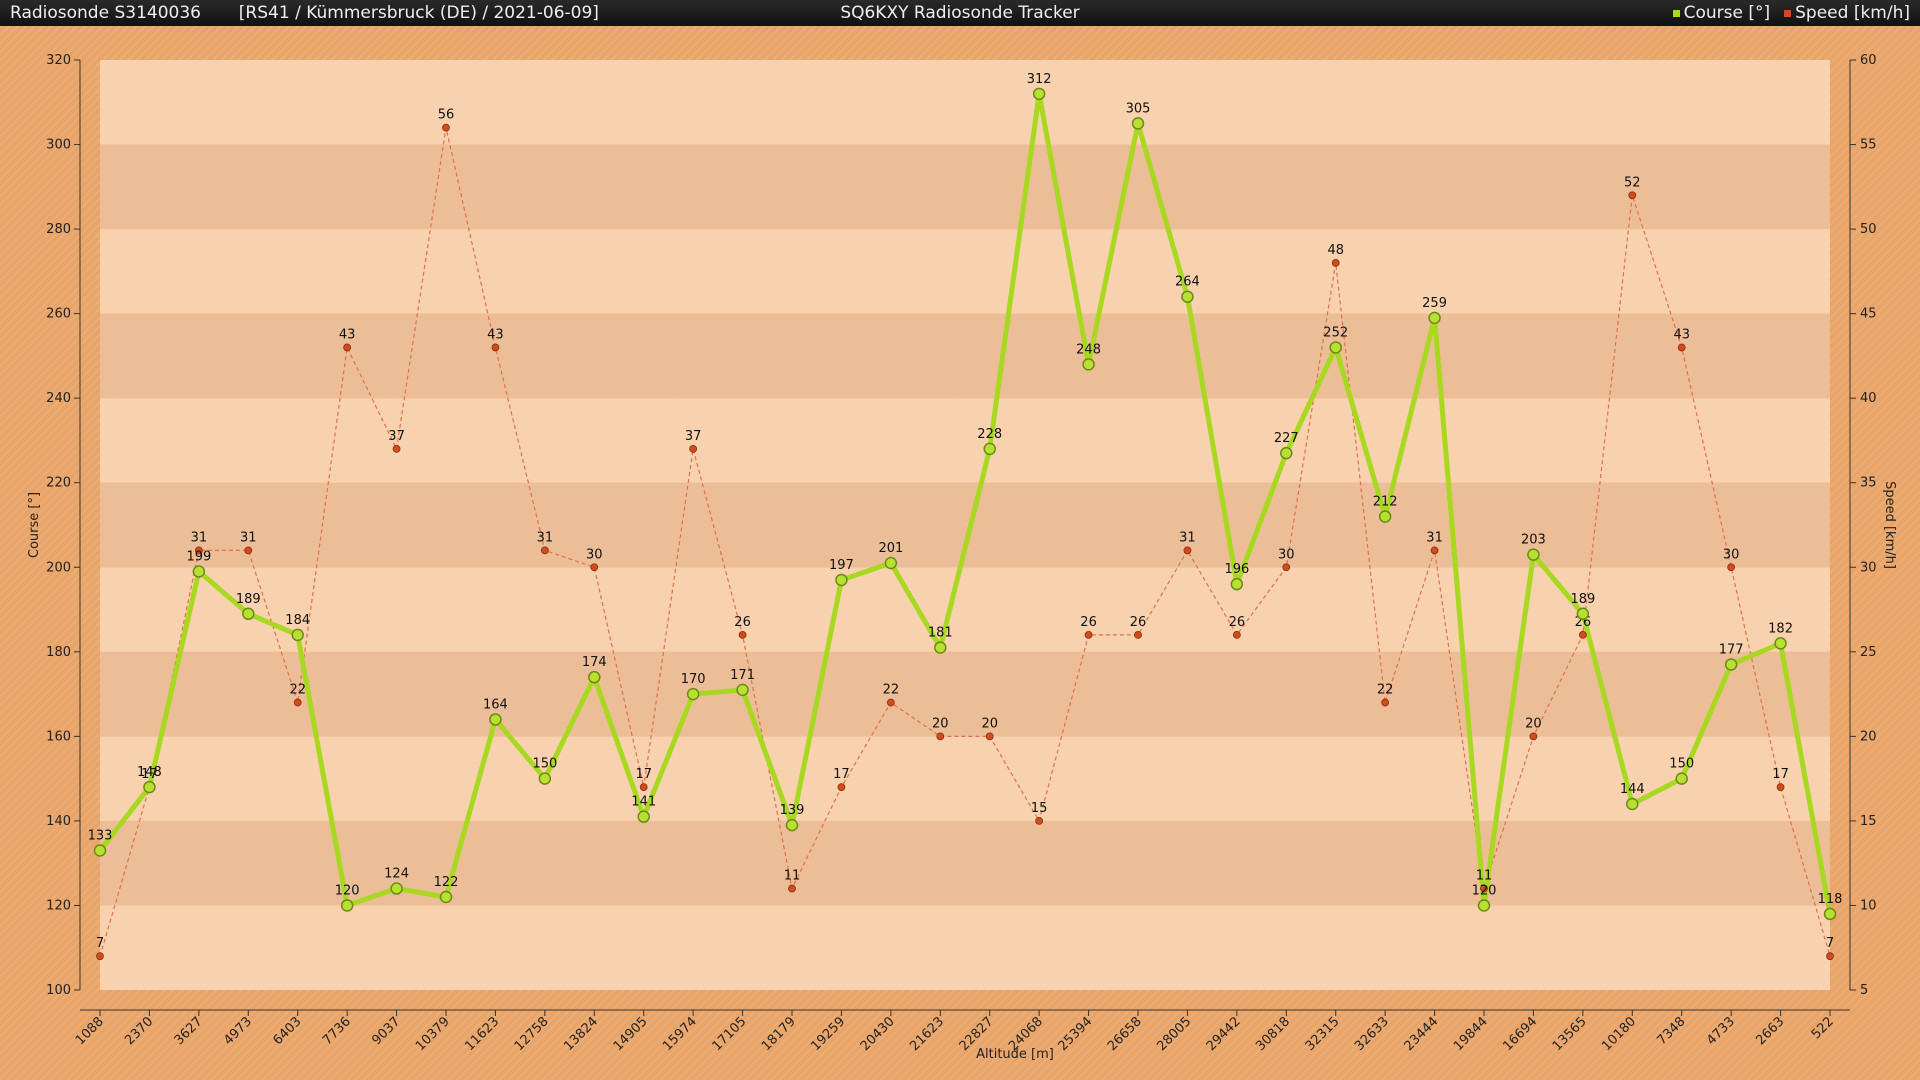 Image resolution: width=1920 pixels, height=1080 pixels. I want to click on x-tick-label: 25394, so click(1076, 1034).